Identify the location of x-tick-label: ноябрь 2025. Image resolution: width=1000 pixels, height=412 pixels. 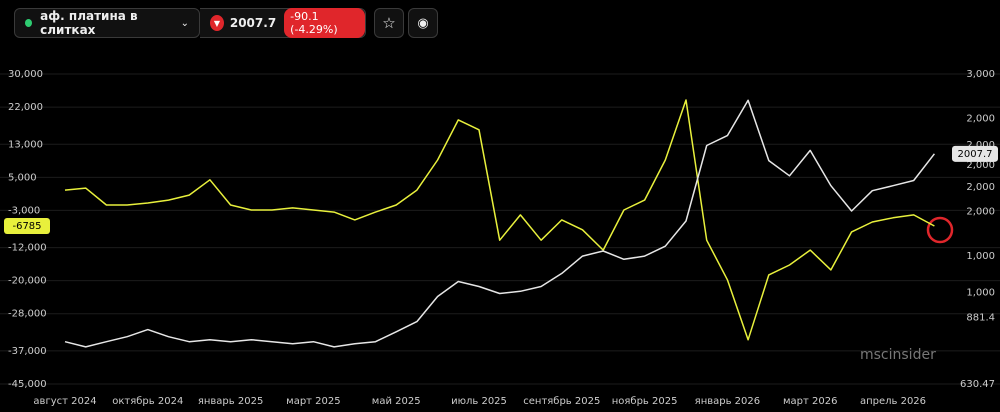
(645, 401).